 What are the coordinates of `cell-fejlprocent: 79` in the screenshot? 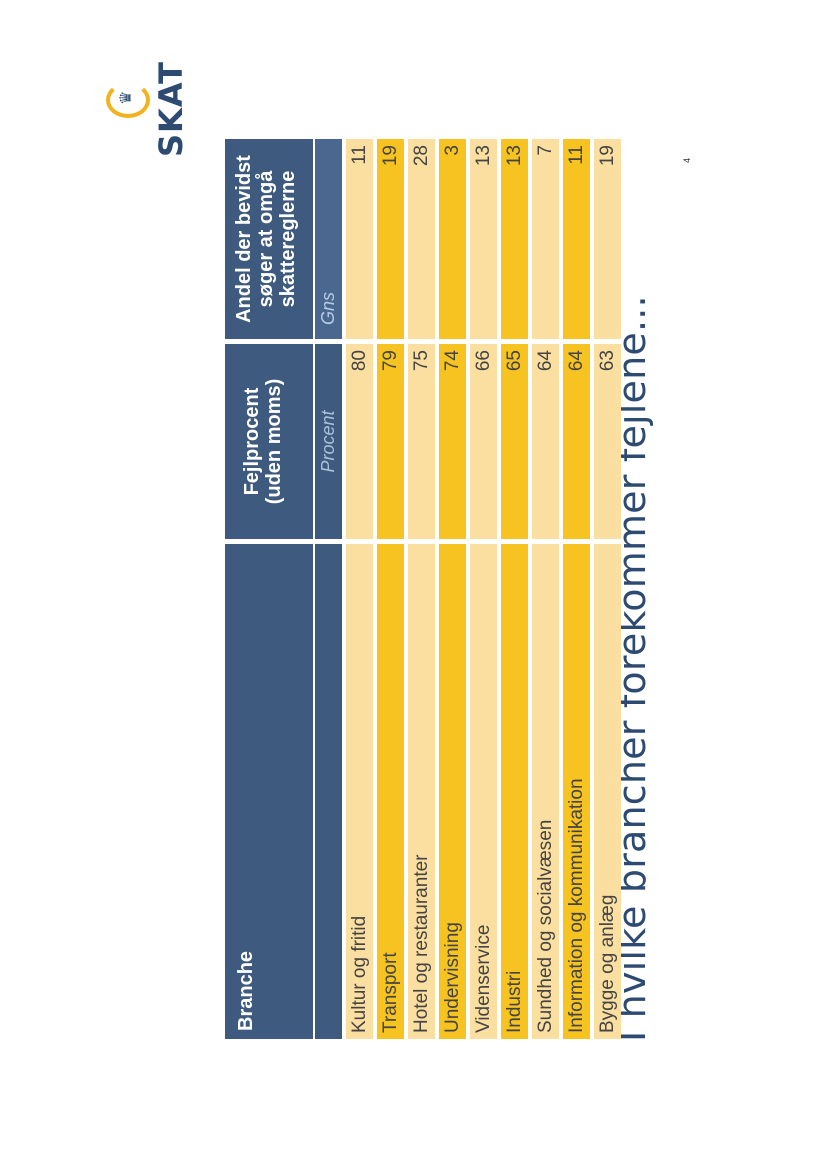 It's located at (390, 441).